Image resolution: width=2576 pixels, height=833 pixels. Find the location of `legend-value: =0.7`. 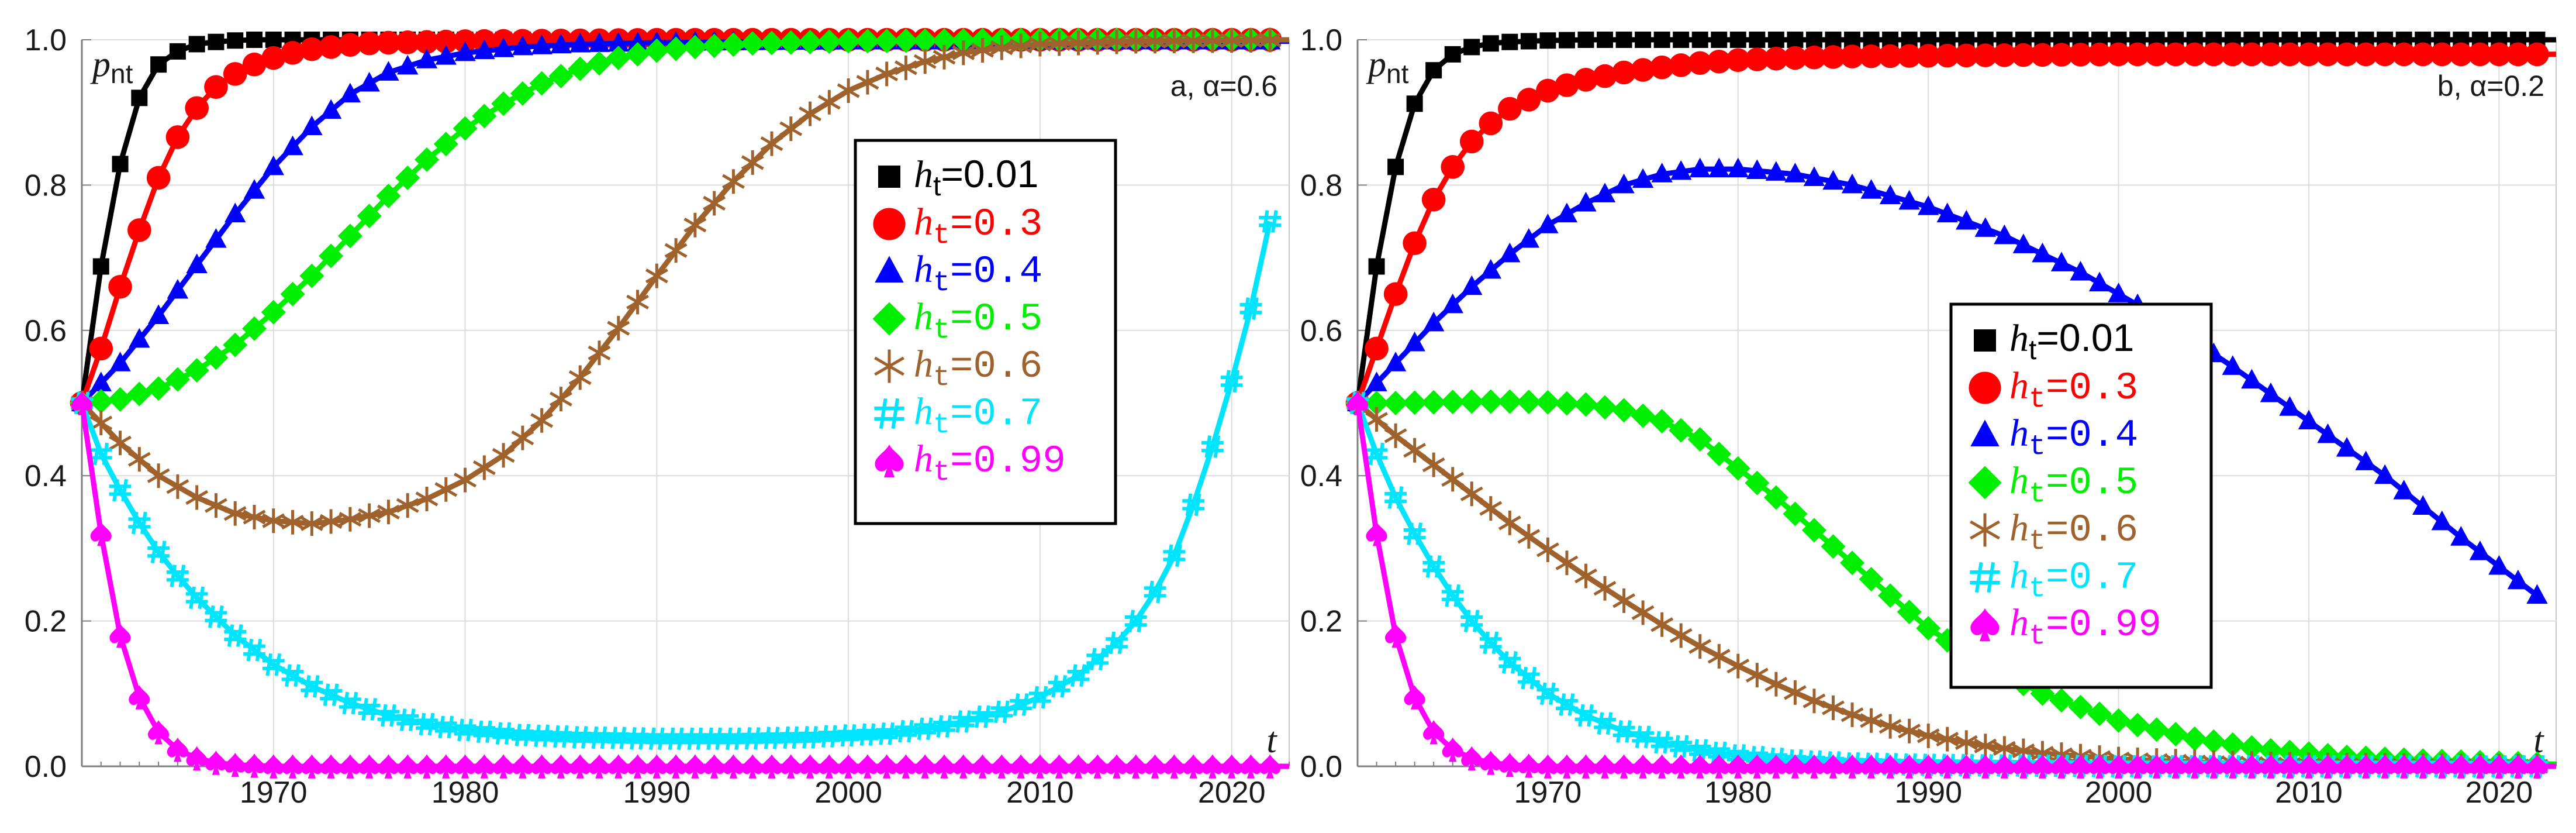

legend-value: =0.7 is located at coordinates (2092, 578).